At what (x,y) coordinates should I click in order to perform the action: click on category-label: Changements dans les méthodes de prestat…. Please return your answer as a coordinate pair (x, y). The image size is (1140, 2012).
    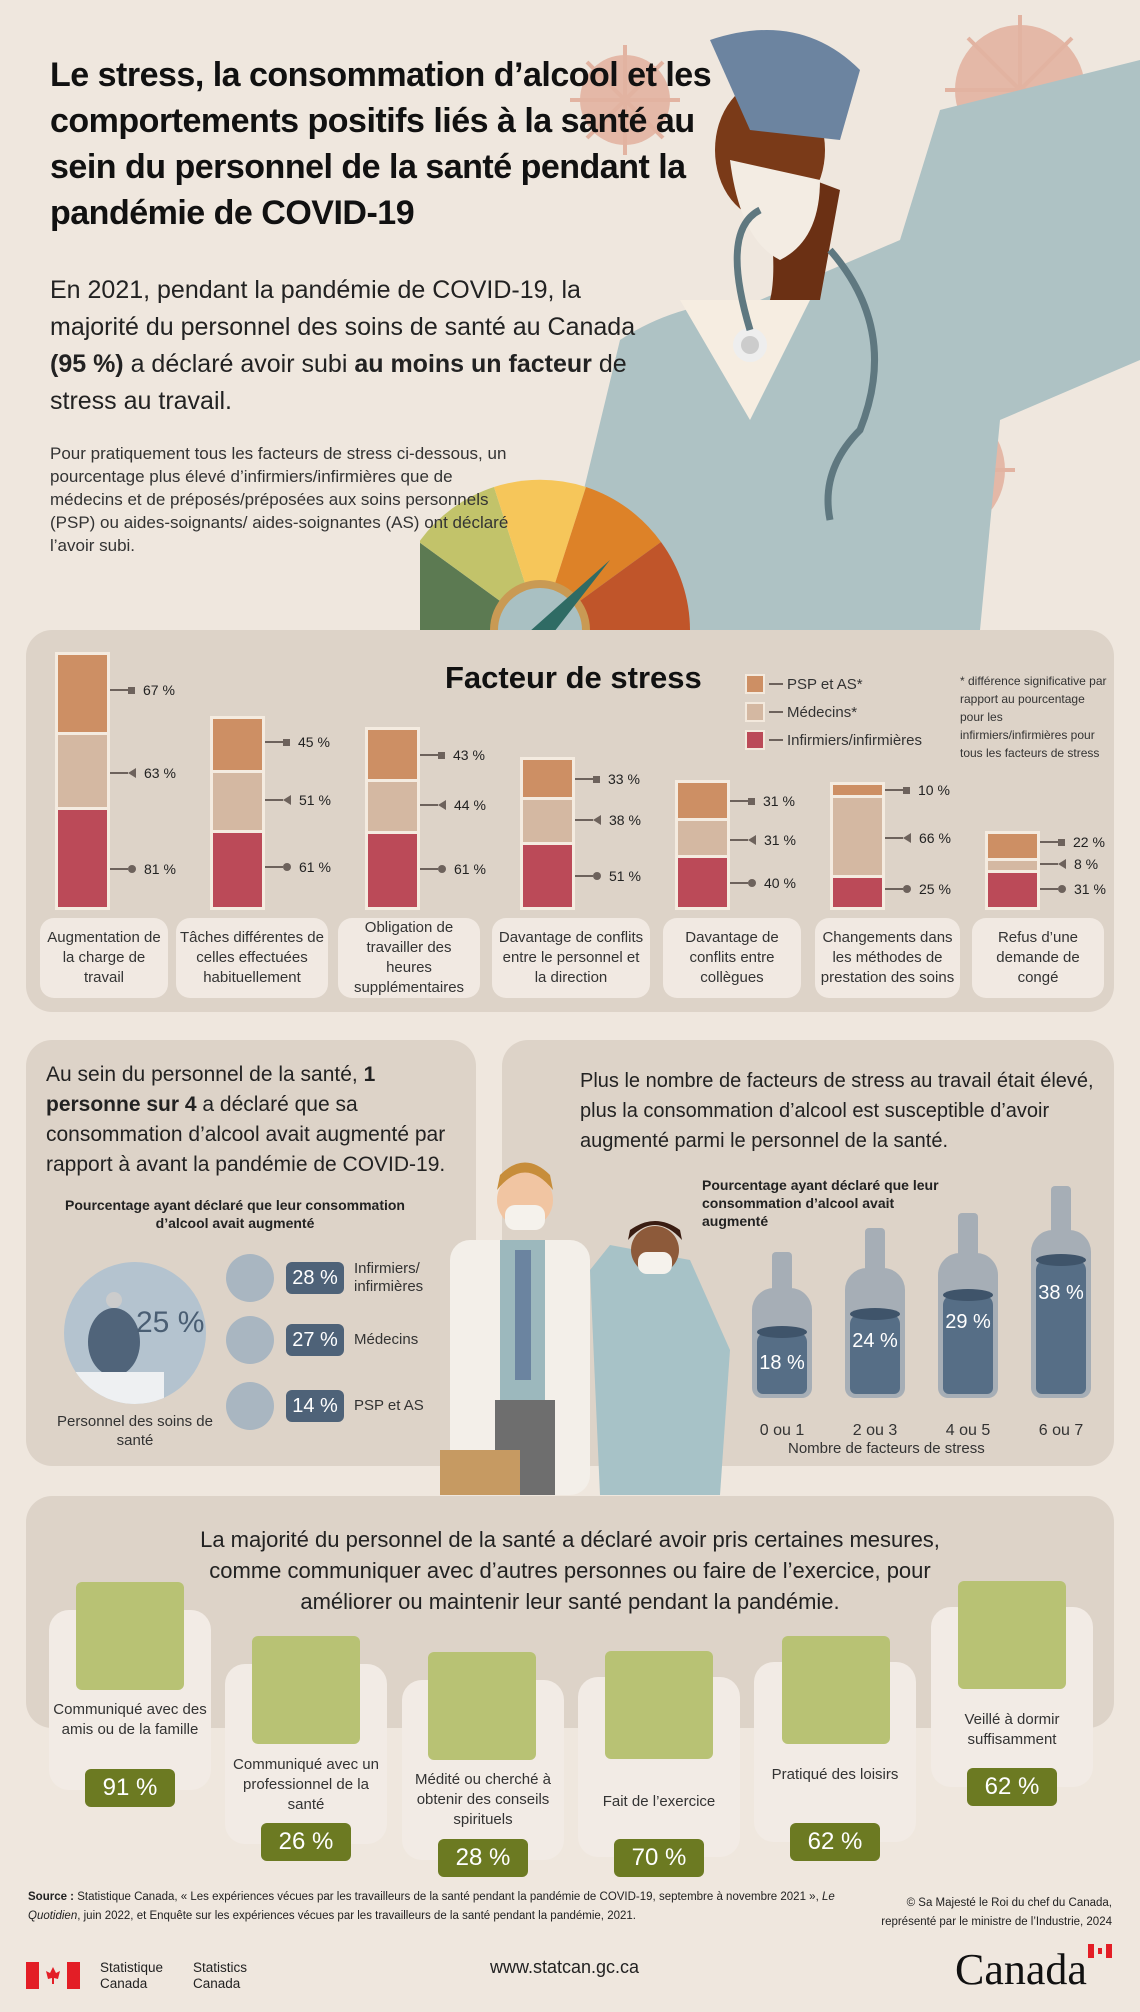
    Looking at the image, I should click on (887, 958).